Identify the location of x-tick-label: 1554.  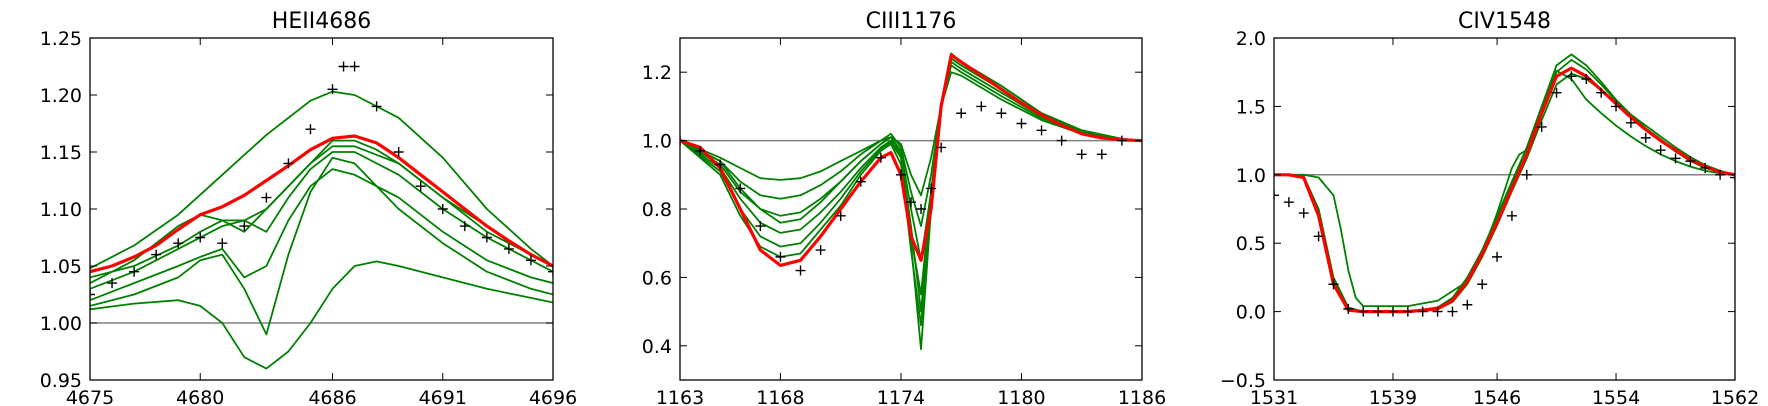
(1616, 396).